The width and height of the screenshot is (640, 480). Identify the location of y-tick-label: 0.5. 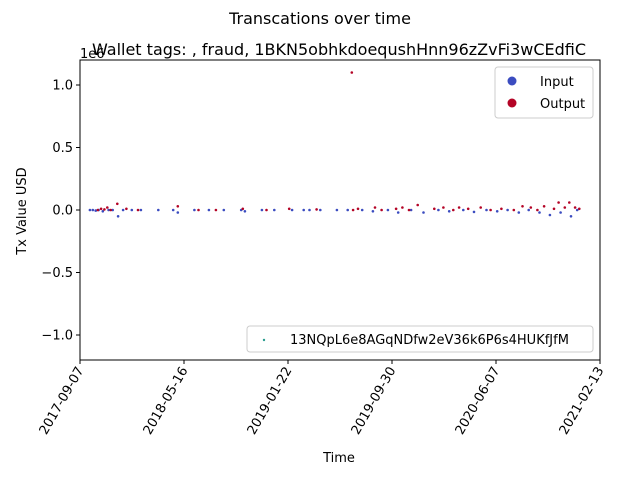
(62, 148).